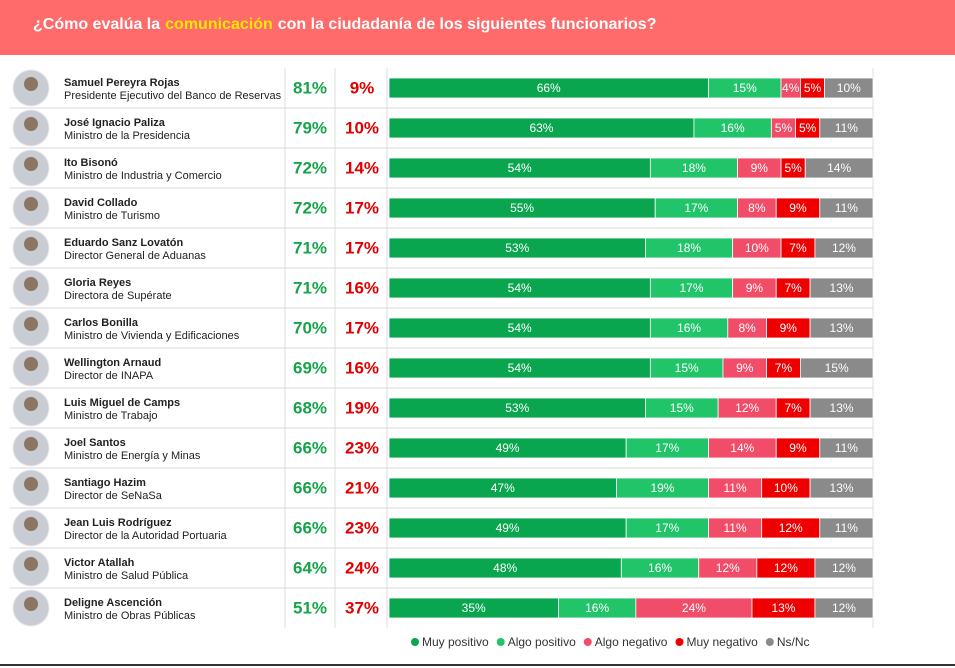 The width and height of the screenshot is (955, 668). I want to click on bar-label: 53%, so click(517, 408).